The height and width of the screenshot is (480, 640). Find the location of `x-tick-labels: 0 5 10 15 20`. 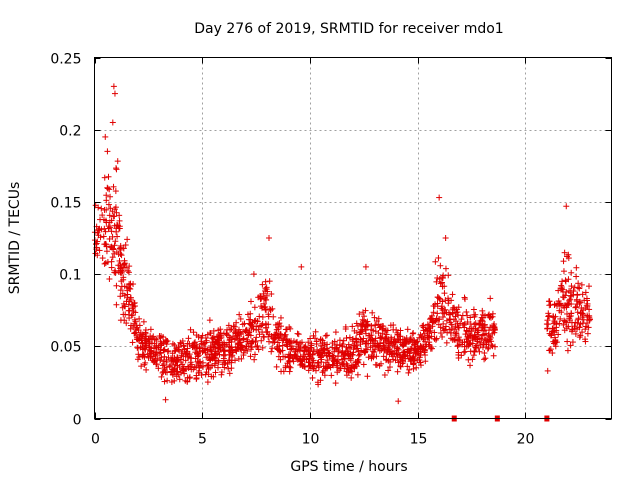

x-tick-labels: 0 5 10 15 20 is located at coordinates (312, 440).